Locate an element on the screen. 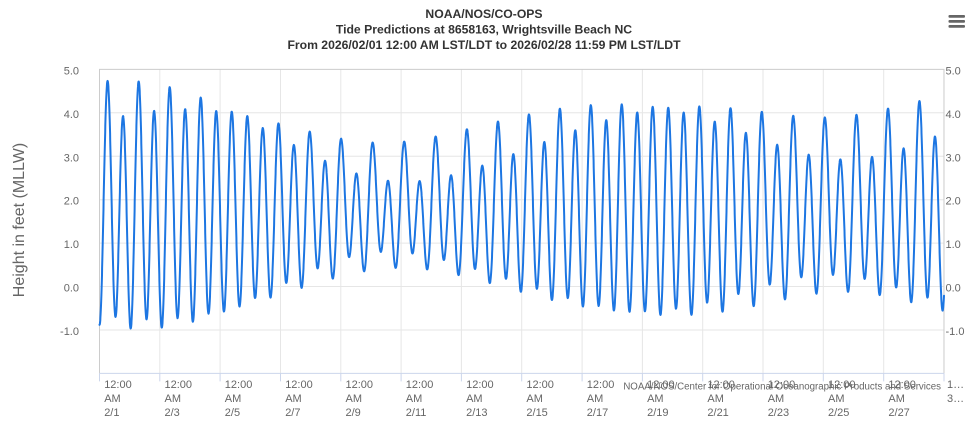  svg-text: 2/25 is located at coordinates (838, 413).